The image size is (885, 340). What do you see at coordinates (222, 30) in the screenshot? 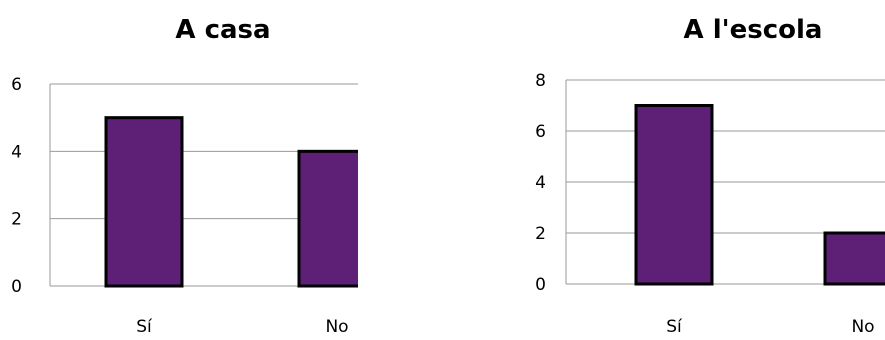
I see `chart-title: A casa` at bounding box center [222, 30].